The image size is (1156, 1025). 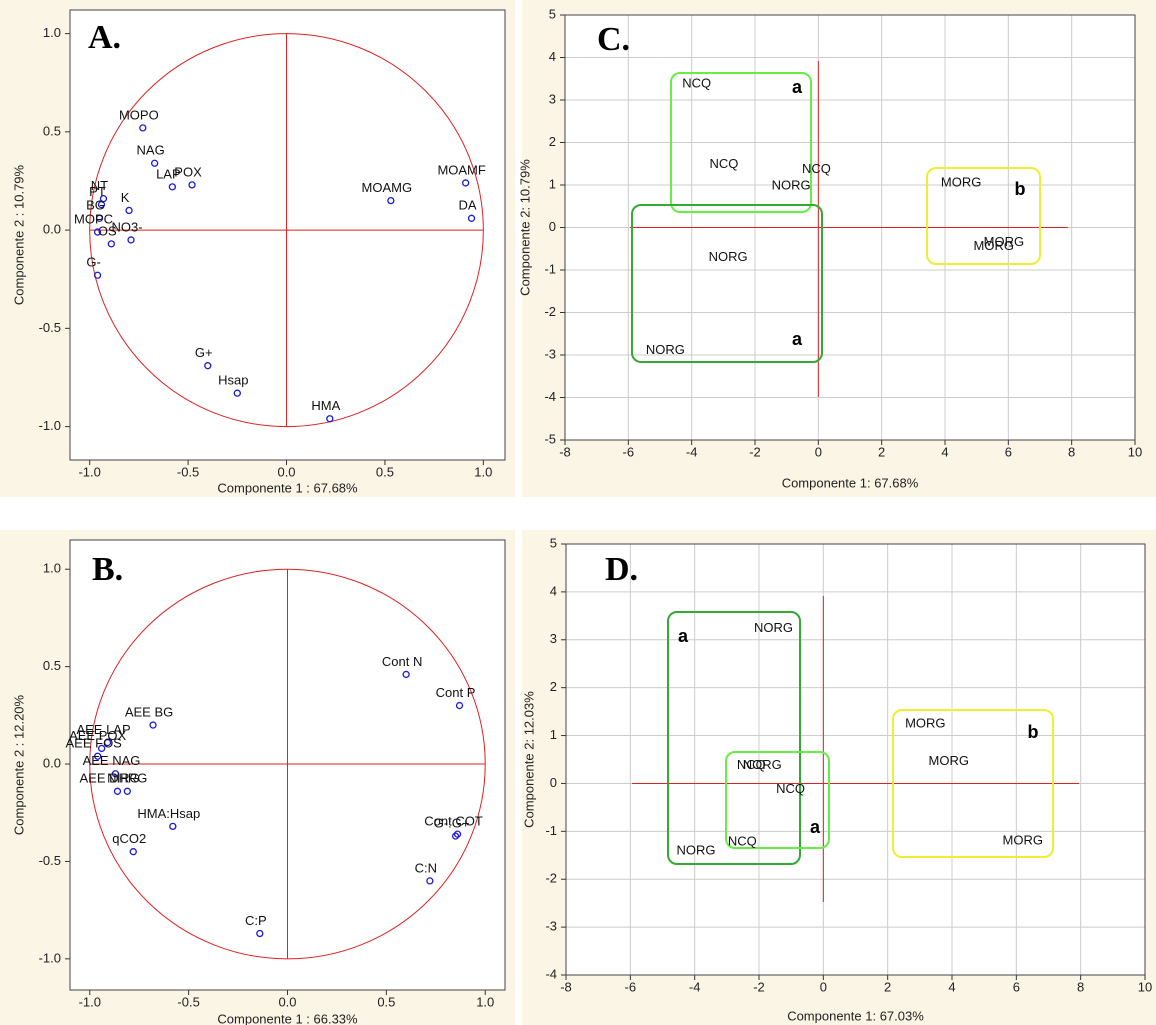 I want to click on y-tick-label: 4, so click(x=553, y=590).